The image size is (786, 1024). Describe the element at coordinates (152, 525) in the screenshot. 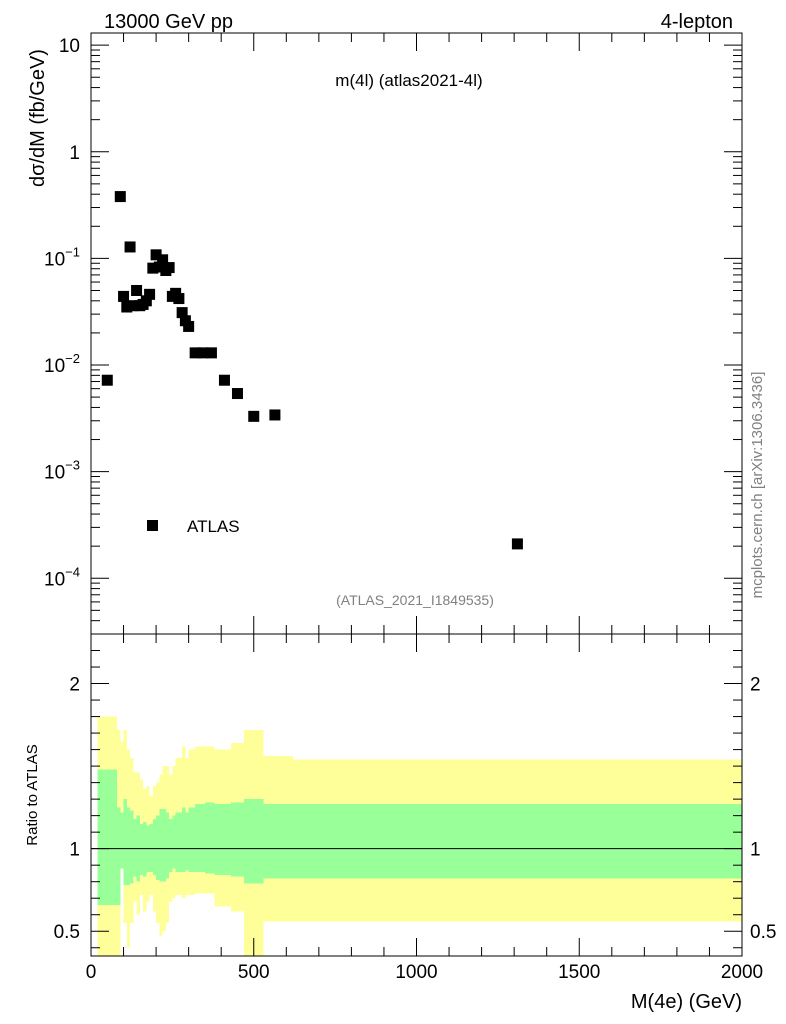

I see `legend-marker` at that location.